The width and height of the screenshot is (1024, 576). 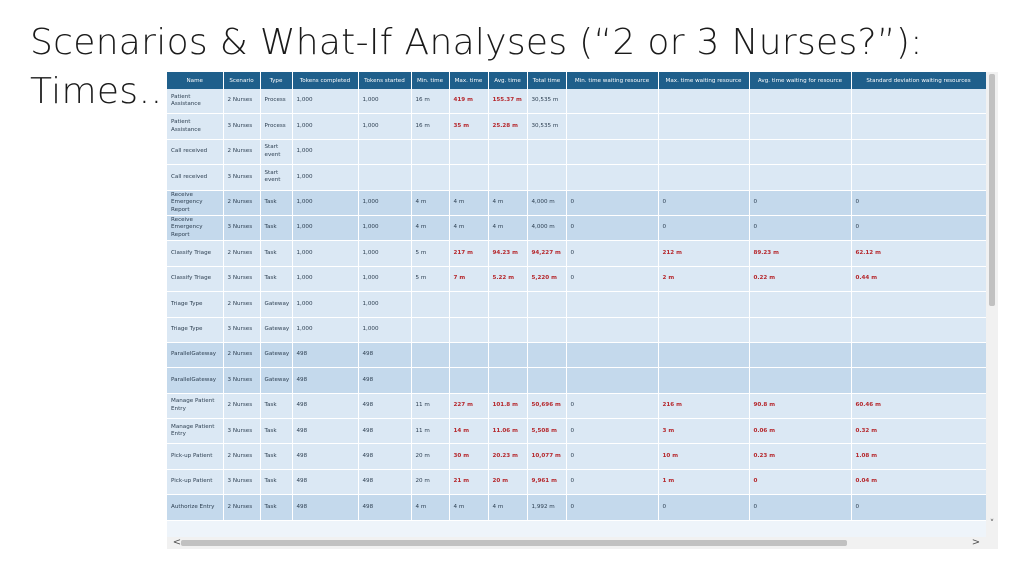 I want to click on table-cell: 3 m, so click(x=704, y=431).